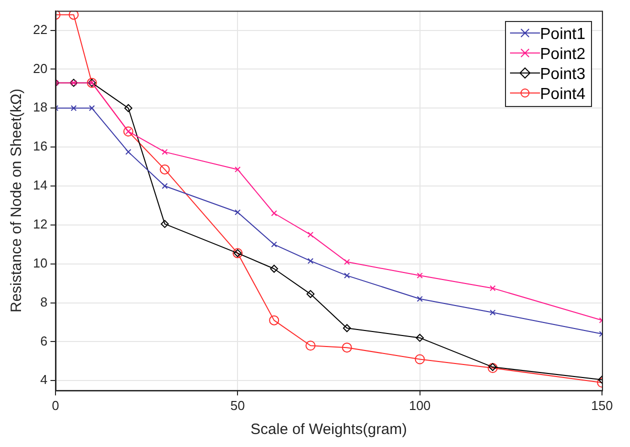 The height and width of the screenshot is (447, 630). I want to click on y-tick-label: 20, so click(40, 68).